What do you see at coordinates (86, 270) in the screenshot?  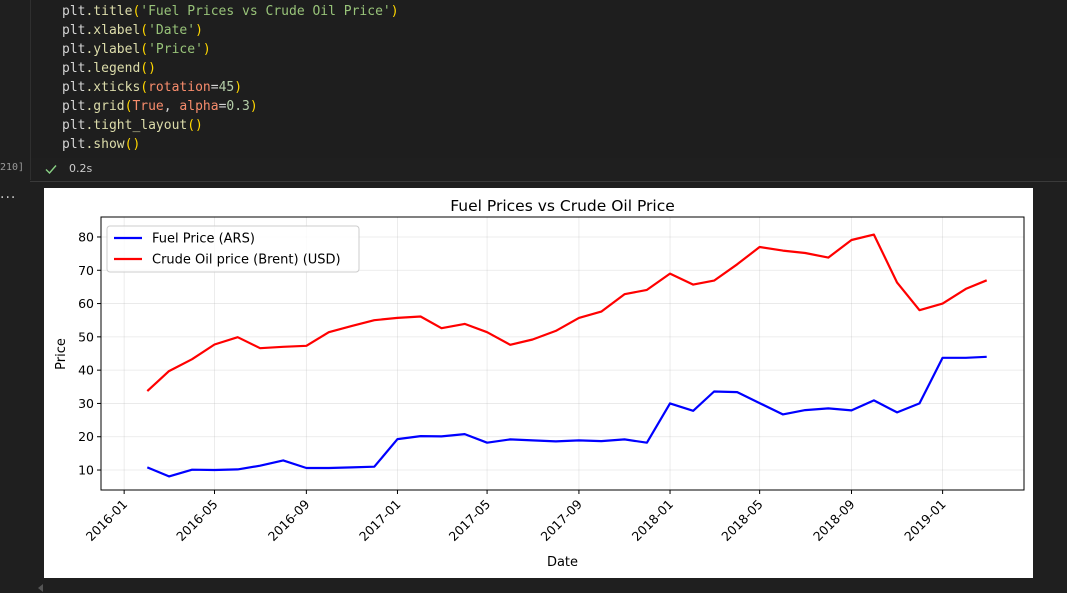 I see `y-tick-label: 70` at bounding box center [86, 270].